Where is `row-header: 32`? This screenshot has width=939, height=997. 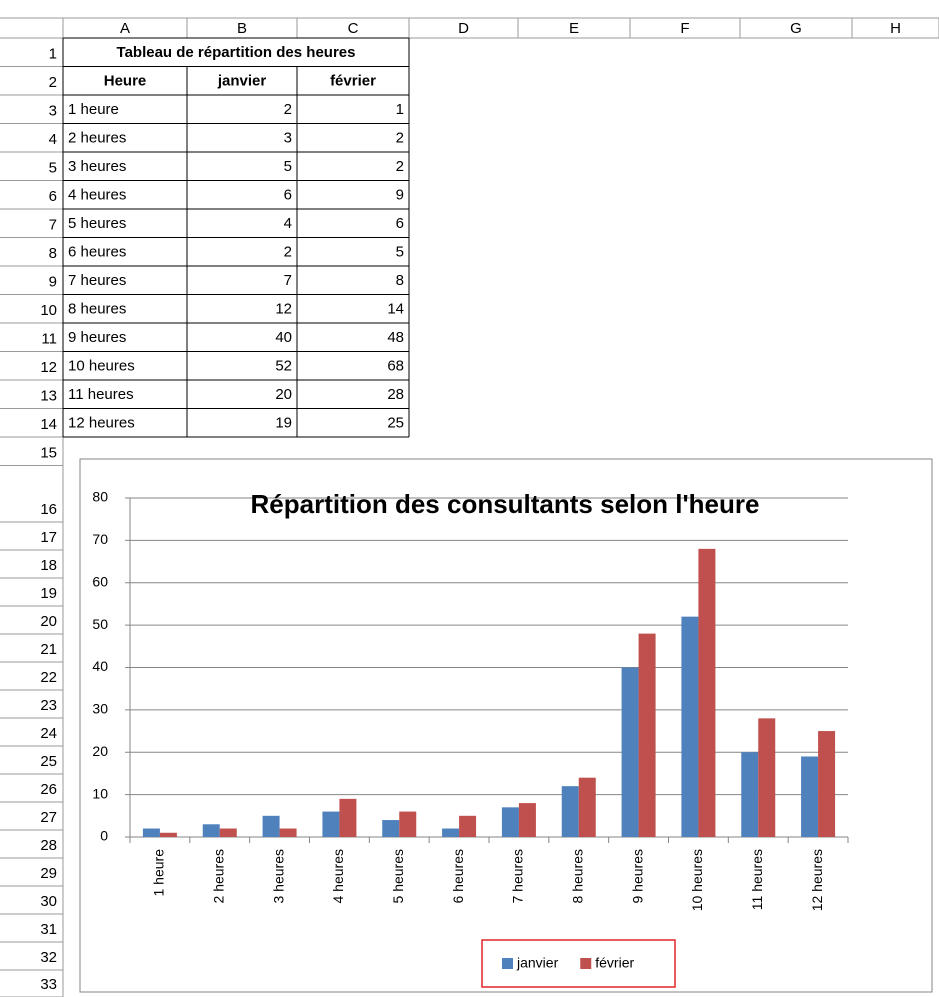 row-header: 32 is located at coordinates (48, 957).